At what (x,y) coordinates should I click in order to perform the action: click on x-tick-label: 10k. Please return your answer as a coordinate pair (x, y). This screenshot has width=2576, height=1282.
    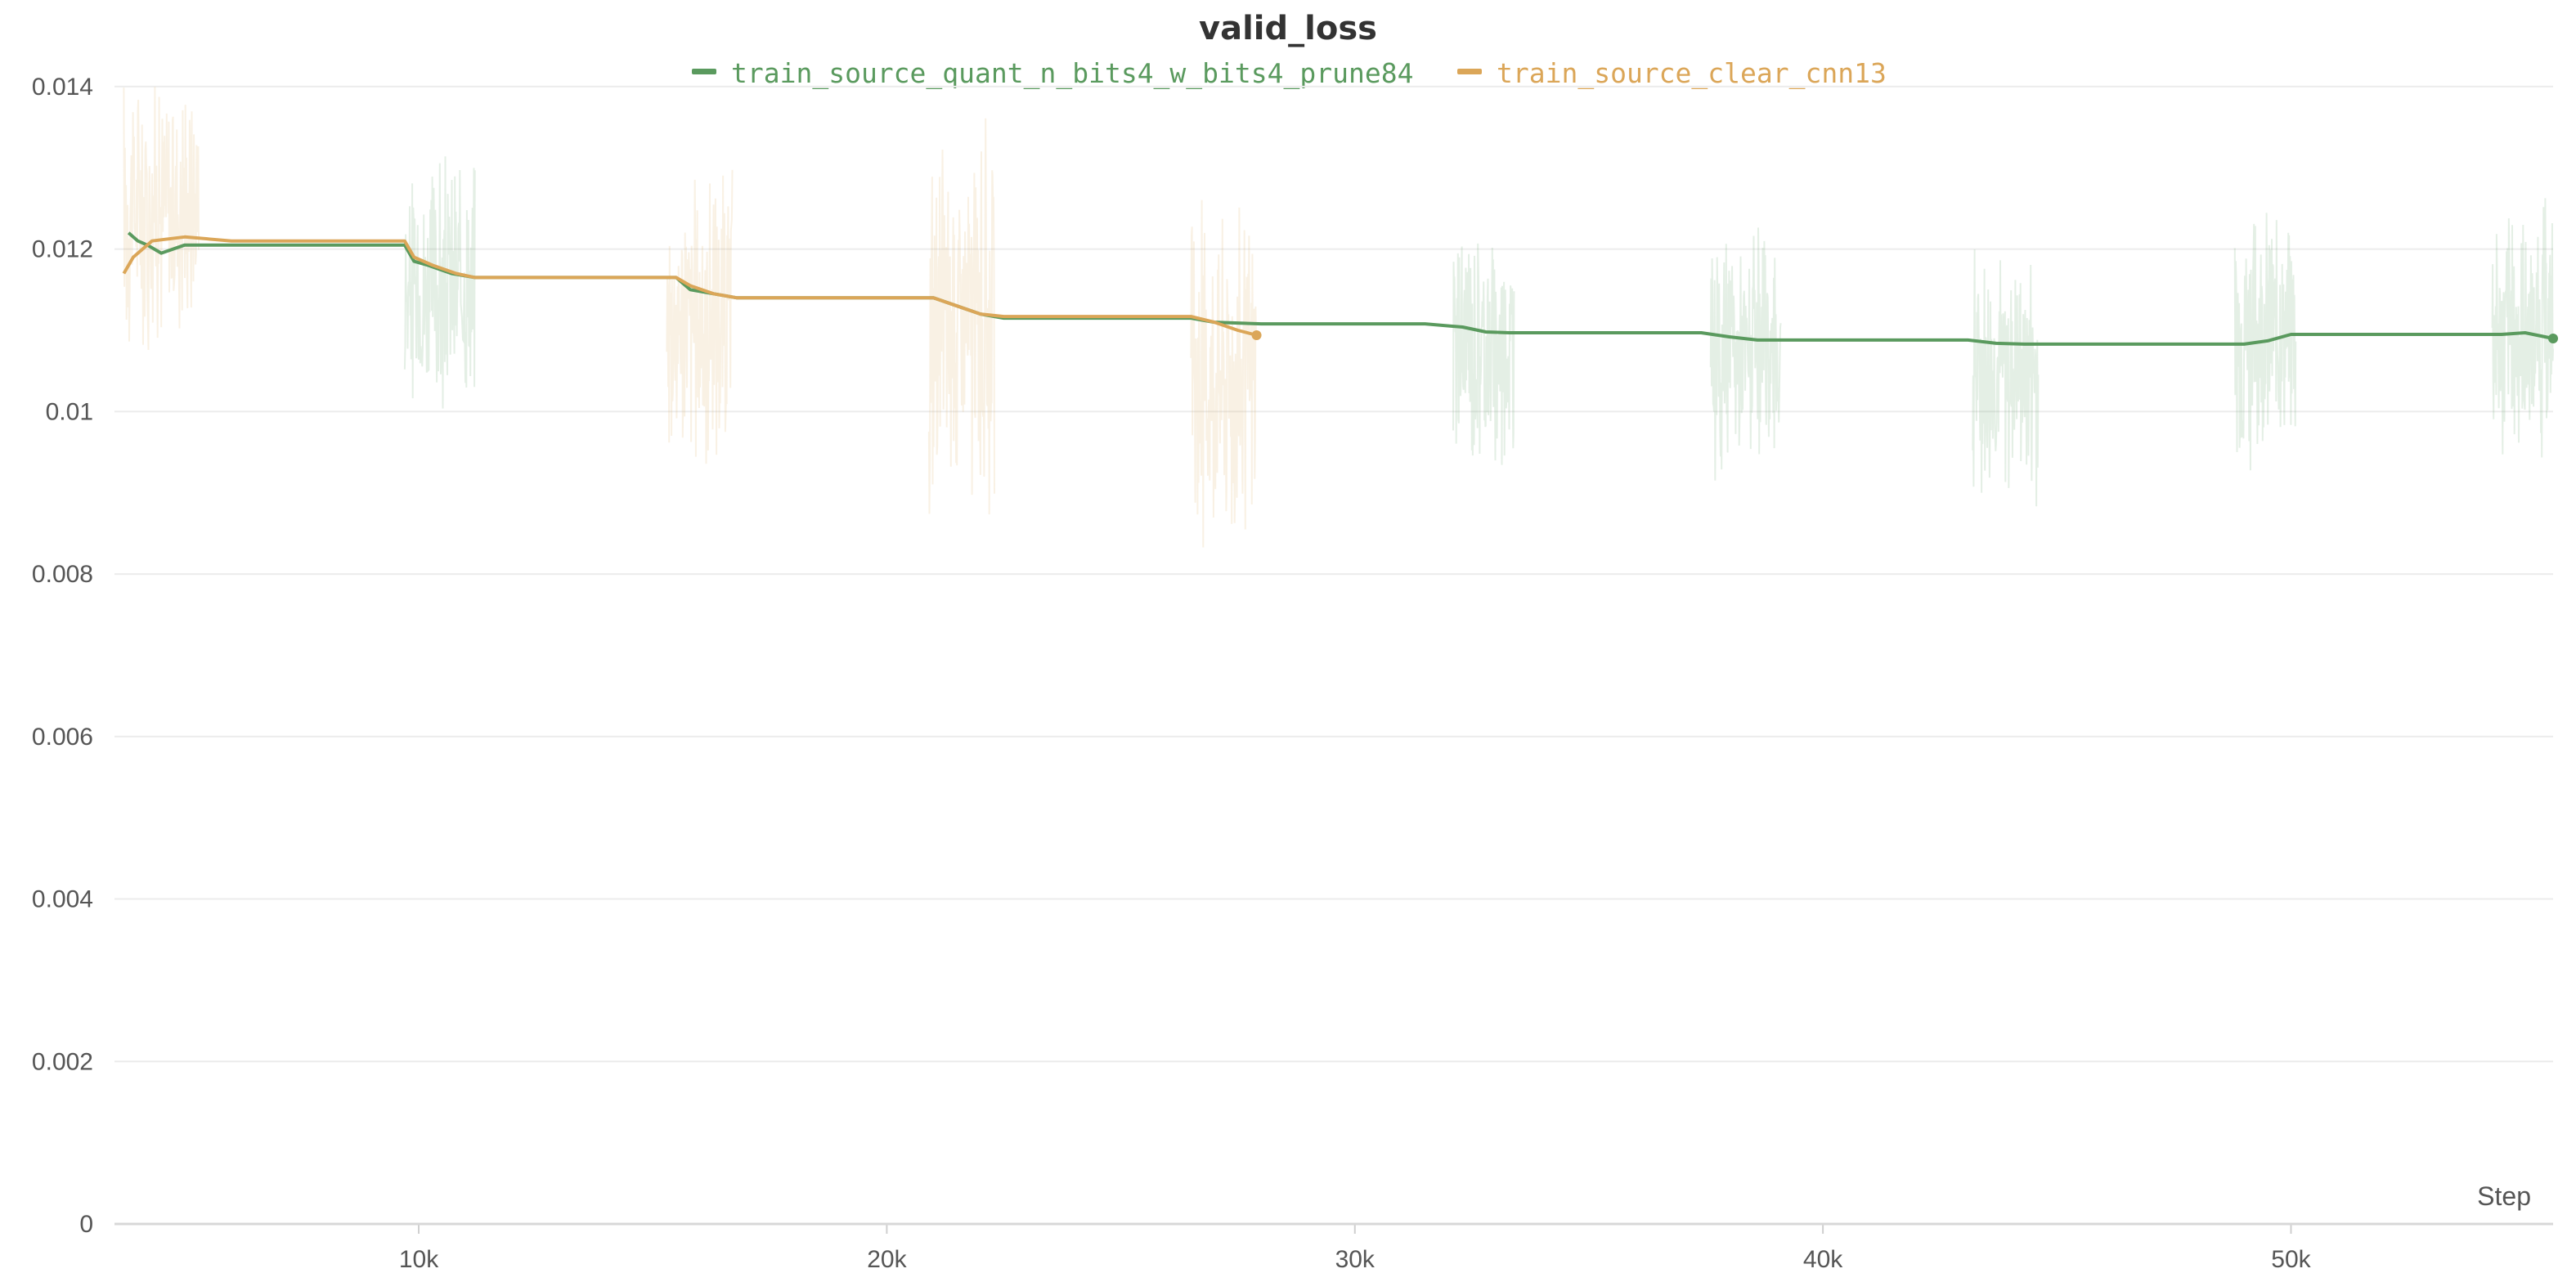
    Looking at the image, I should click on (419, 1259).